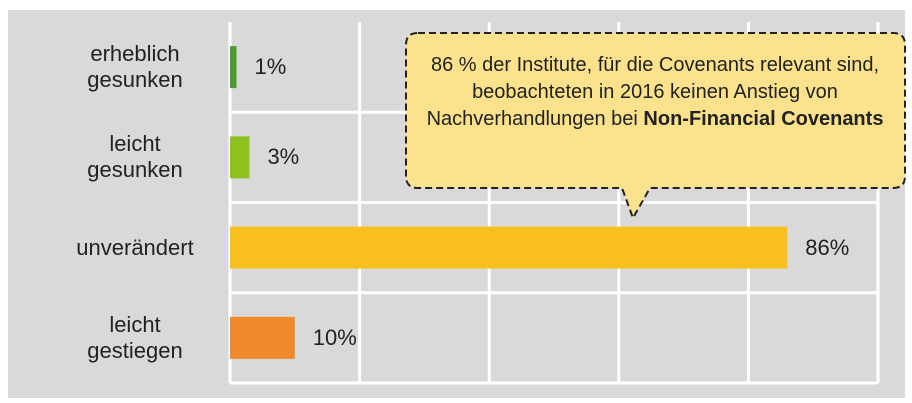 The image size is (912, 403). I want to click on annotation-bold: Non-Financial Covenants, so click(763, 119).